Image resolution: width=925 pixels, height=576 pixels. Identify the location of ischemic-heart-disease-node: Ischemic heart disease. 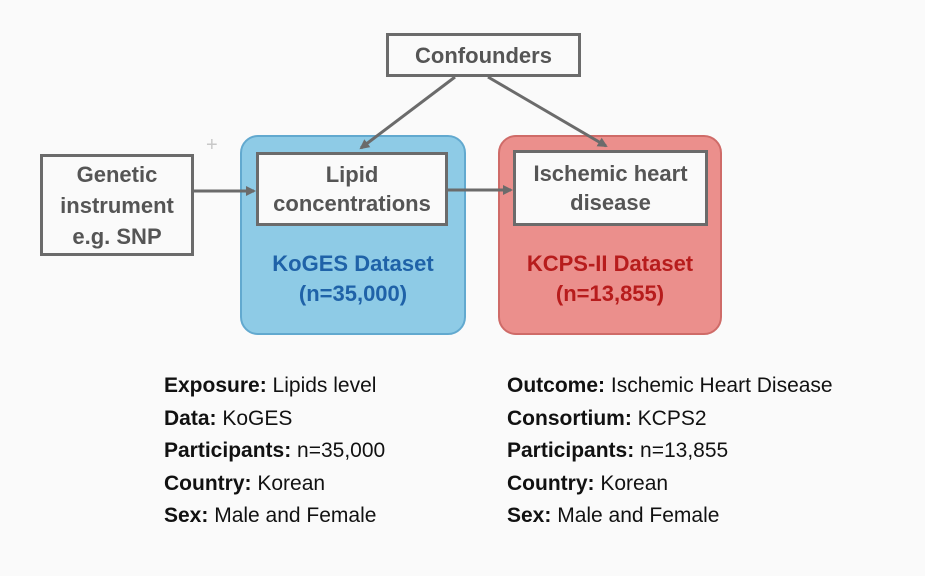
(610, 188).